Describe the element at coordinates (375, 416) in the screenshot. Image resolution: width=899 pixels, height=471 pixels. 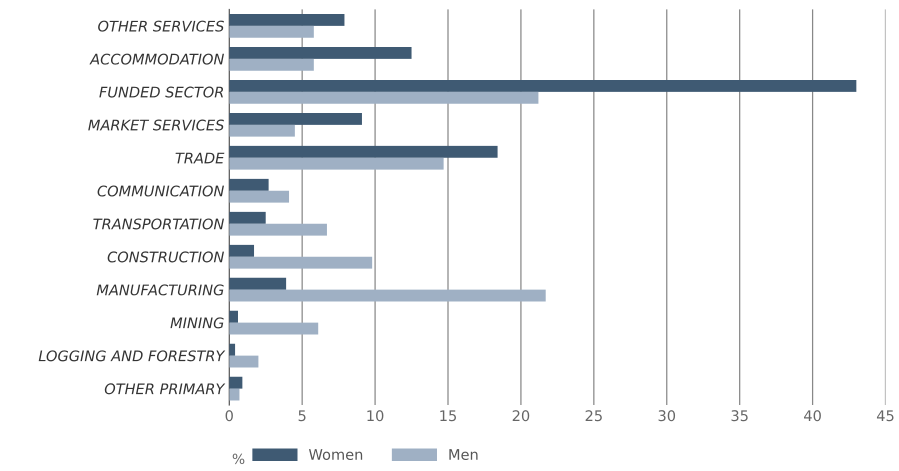
I see `x-tick-label: 10` at that location.